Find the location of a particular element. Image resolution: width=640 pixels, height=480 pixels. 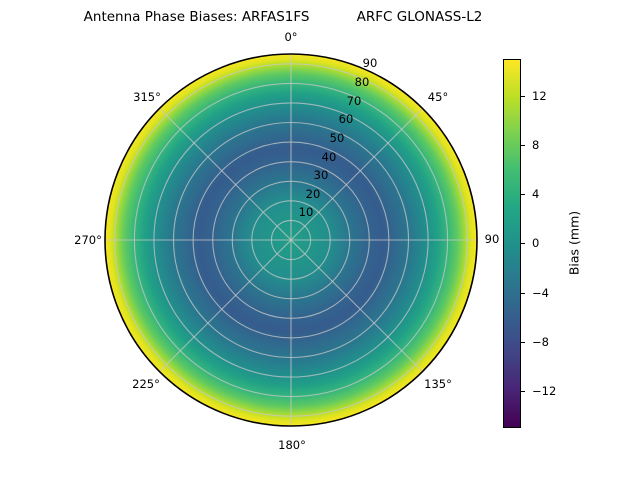

azimuth-label-90: 90 is located at coordinates (492, 239).